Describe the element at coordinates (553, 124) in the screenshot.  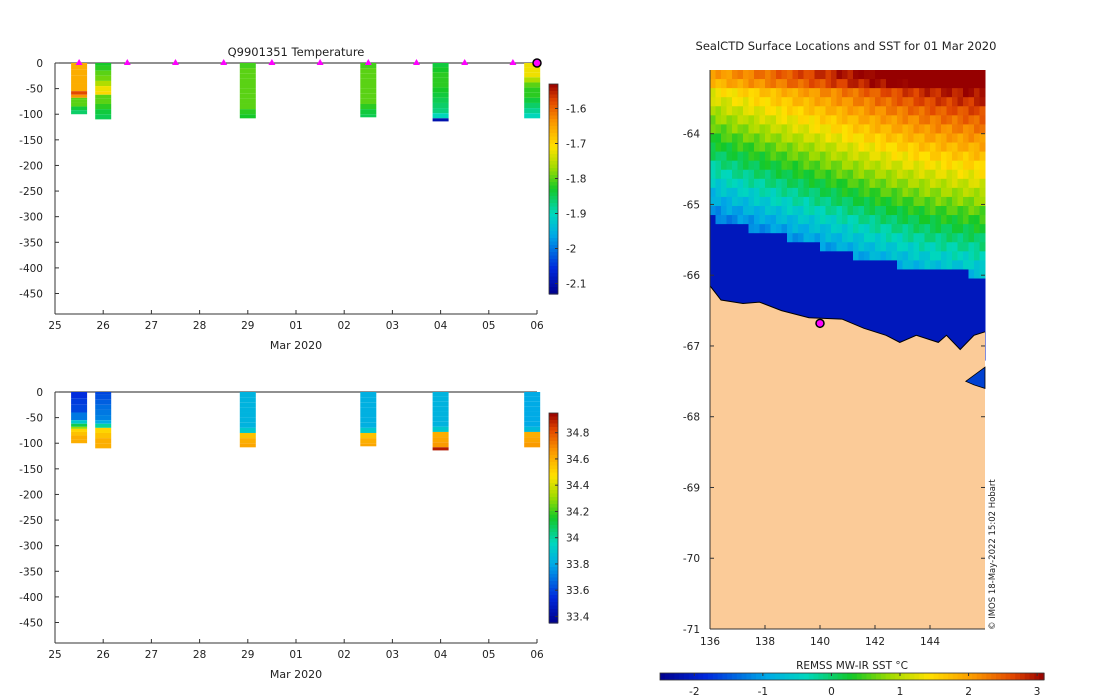
I see `colorbar-swatch` at that location.